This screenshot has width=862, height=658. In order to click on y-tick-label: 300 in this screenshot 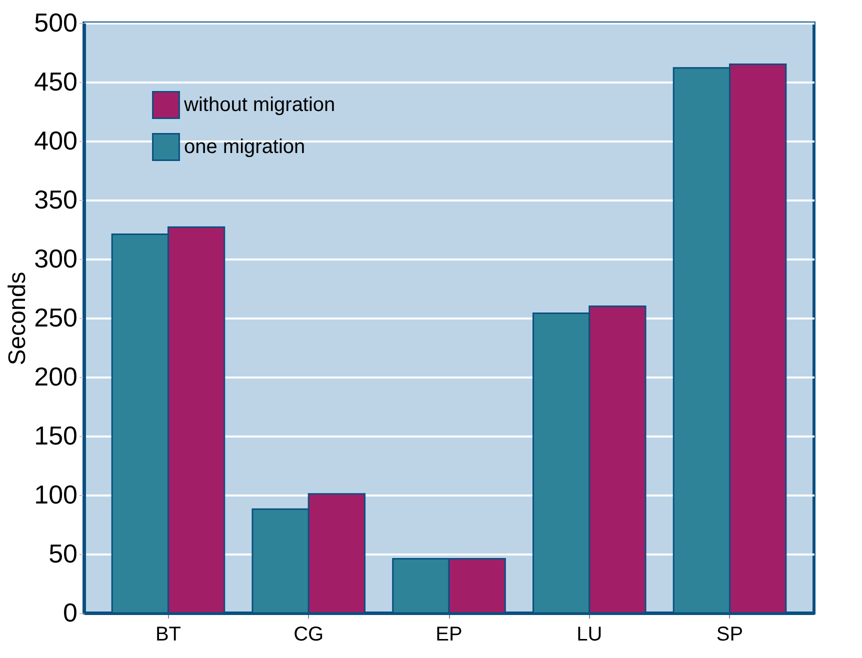, I will do `click(56, 259)`.